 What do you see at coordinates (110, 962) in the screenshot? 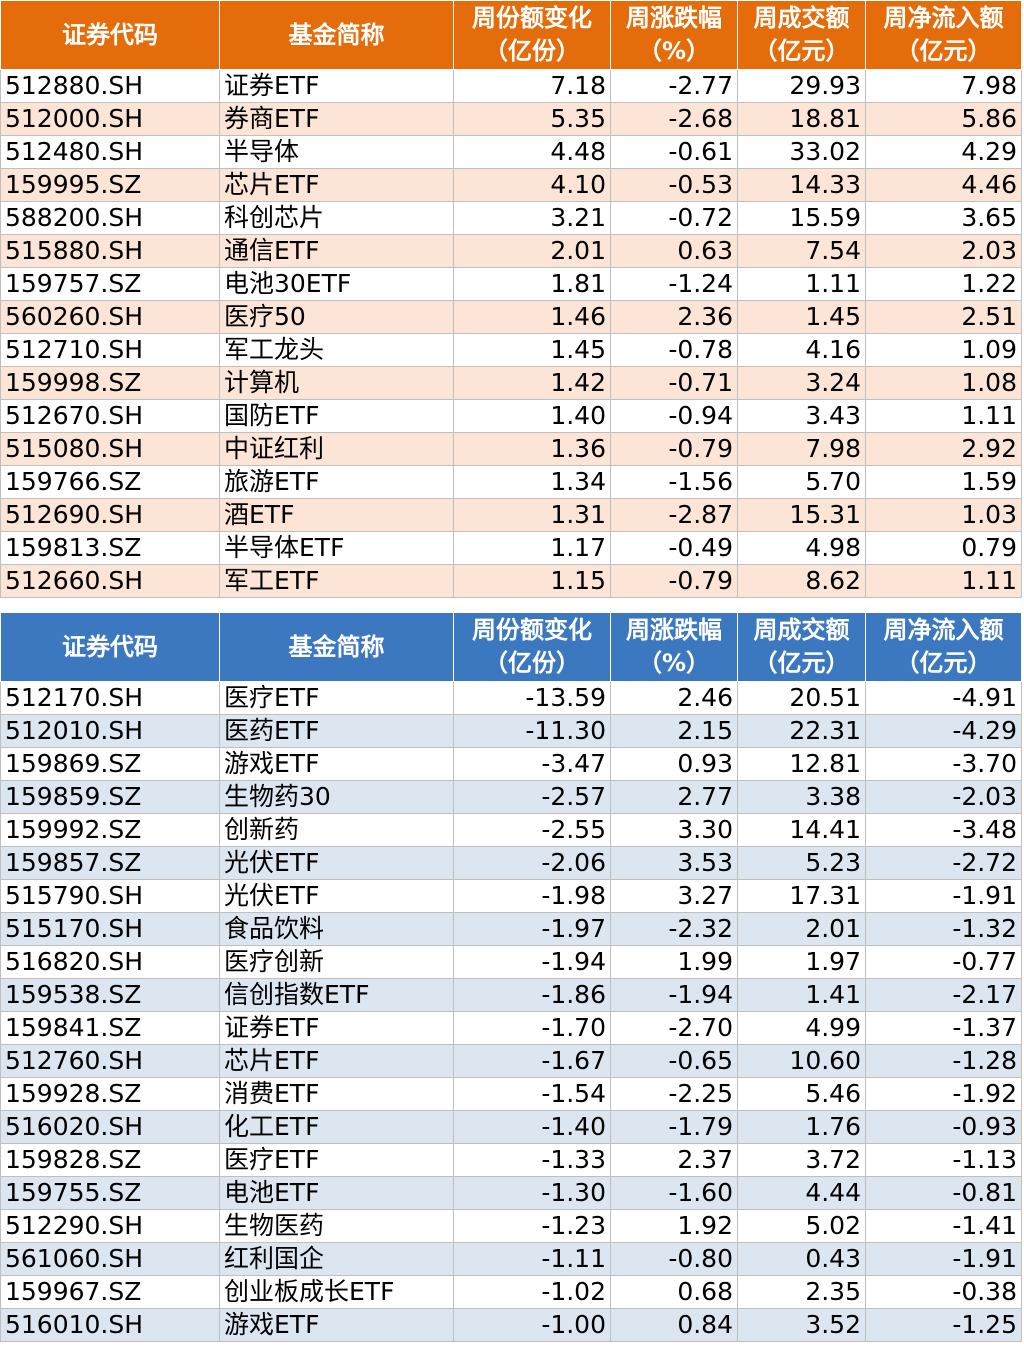
I see `code-cell: 516820.SH` at bounding box center [110, 962].